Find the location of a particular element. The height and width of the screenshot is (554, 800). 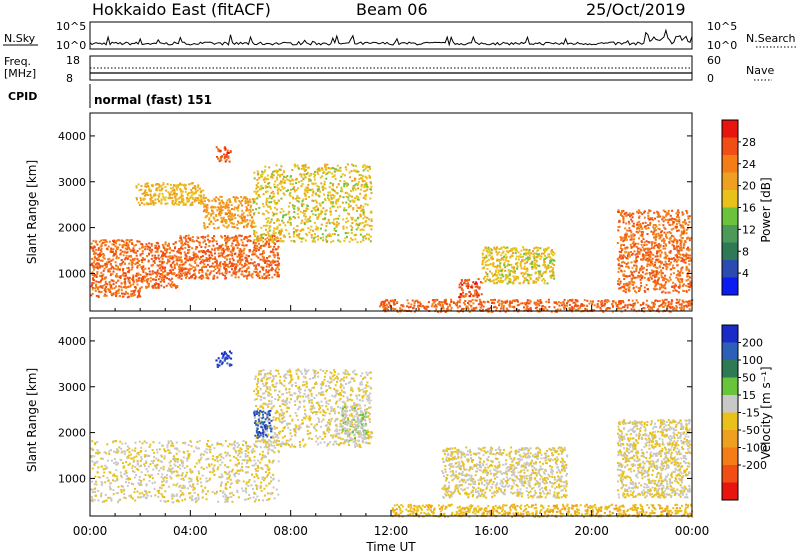

nave-label: Nave is located at coordinates (760, 70).